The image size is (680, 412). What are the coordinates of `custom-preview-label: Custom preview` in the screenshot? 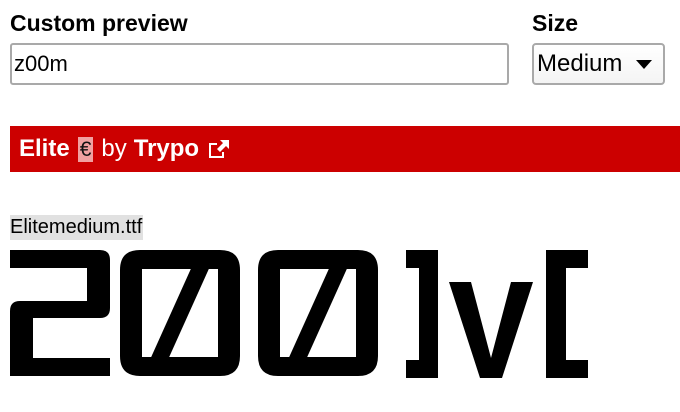 It's located at (99, 23).